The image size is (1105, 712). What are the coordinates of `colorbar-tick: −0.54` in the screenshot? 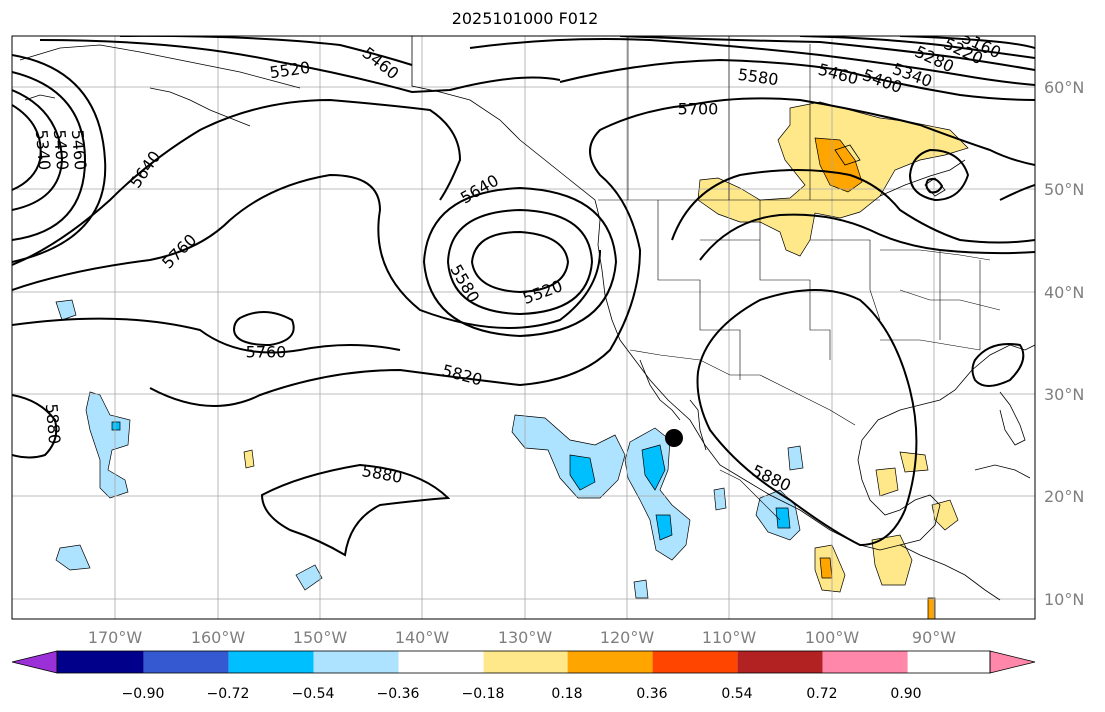 It's located at (313, 694).